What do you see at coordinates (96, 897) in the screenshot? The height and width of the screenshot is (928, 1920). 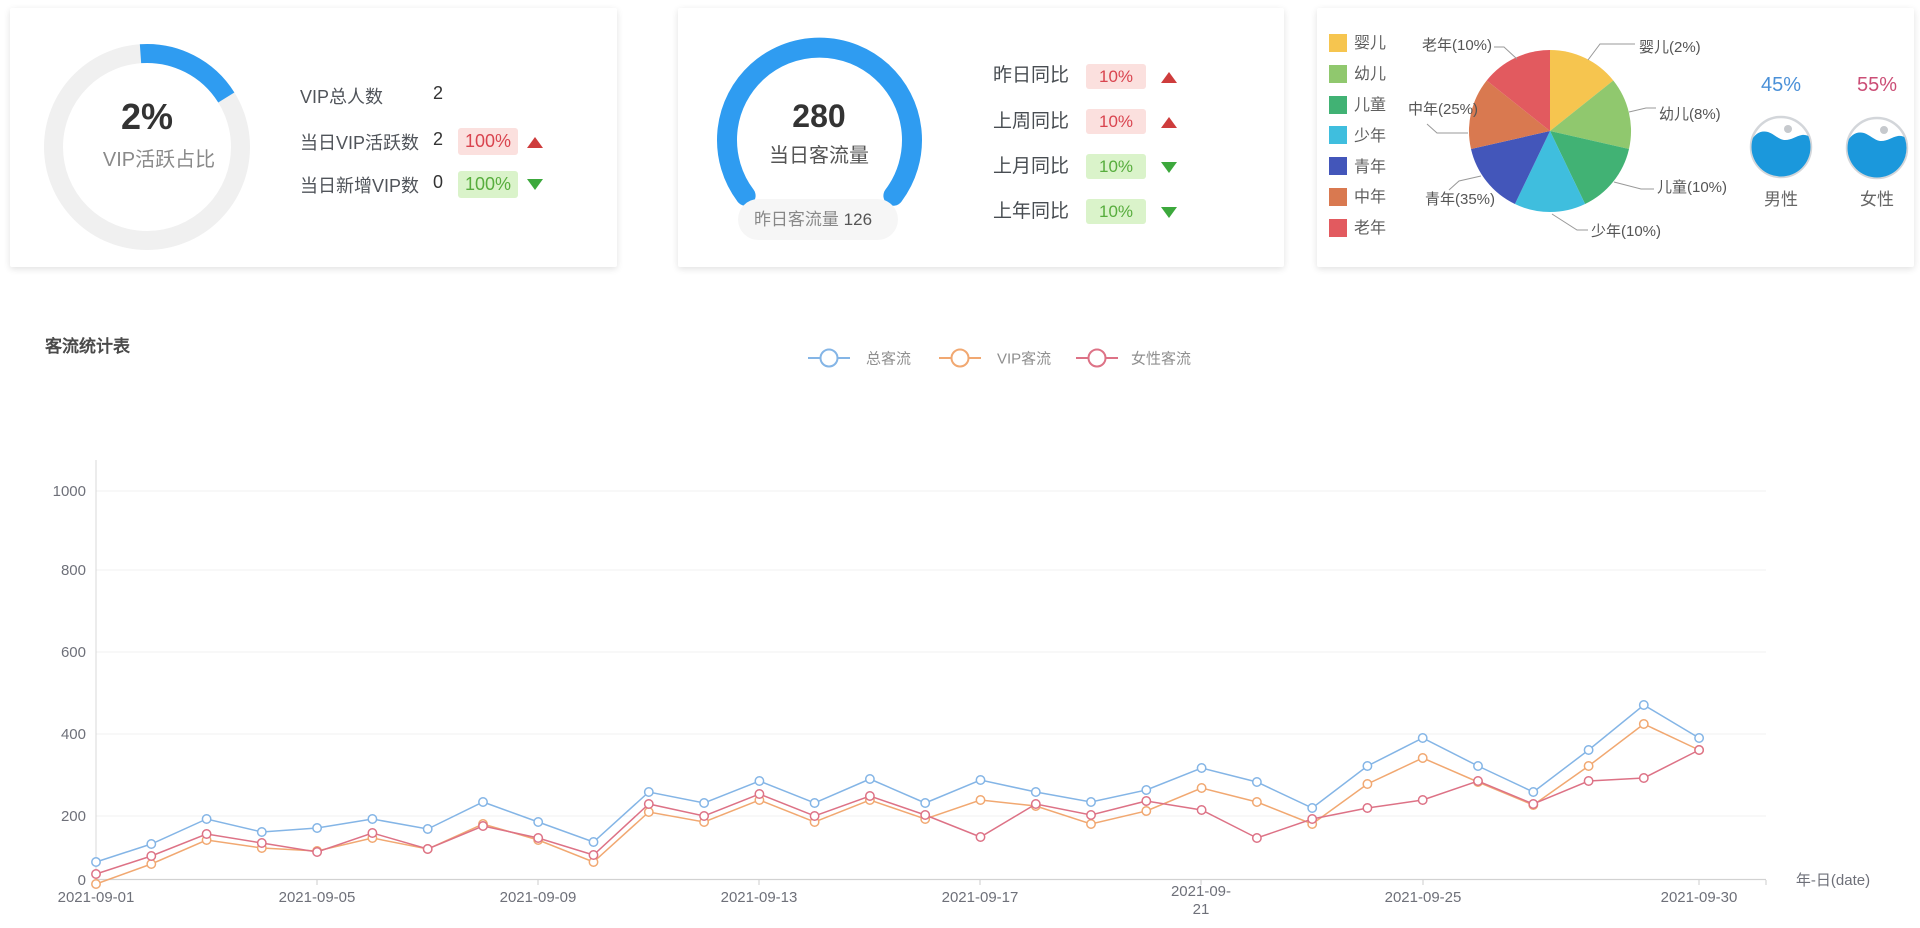 I see `svg-text: 2021-09-01` at bounding box center [96, 897].